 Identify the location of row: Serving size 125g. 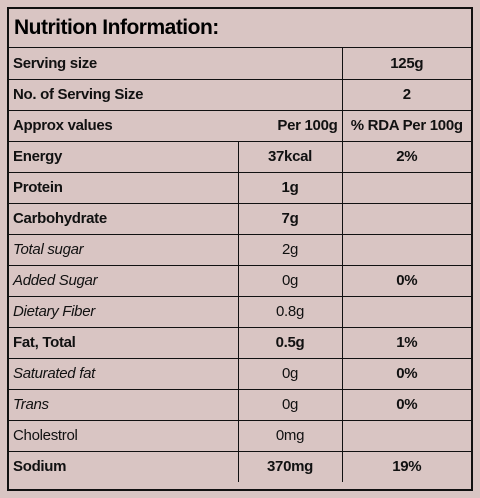
(240, 64).